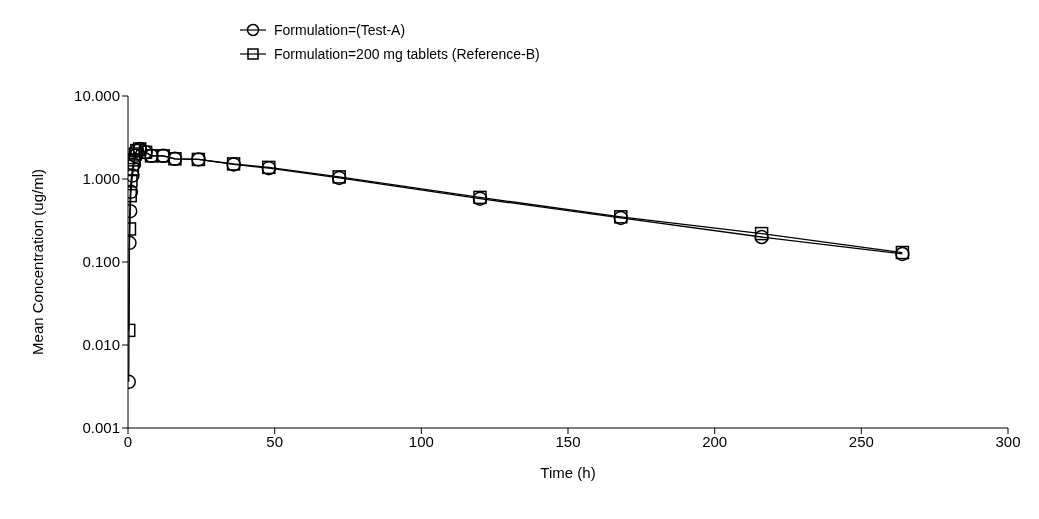 Image resolution: width=1039 pixels, height=519 pixels. What do you see at coordinates (101, 262) in the screenshot?
I see `y-tick-label: 0.100` at bounding box center [101, 262].